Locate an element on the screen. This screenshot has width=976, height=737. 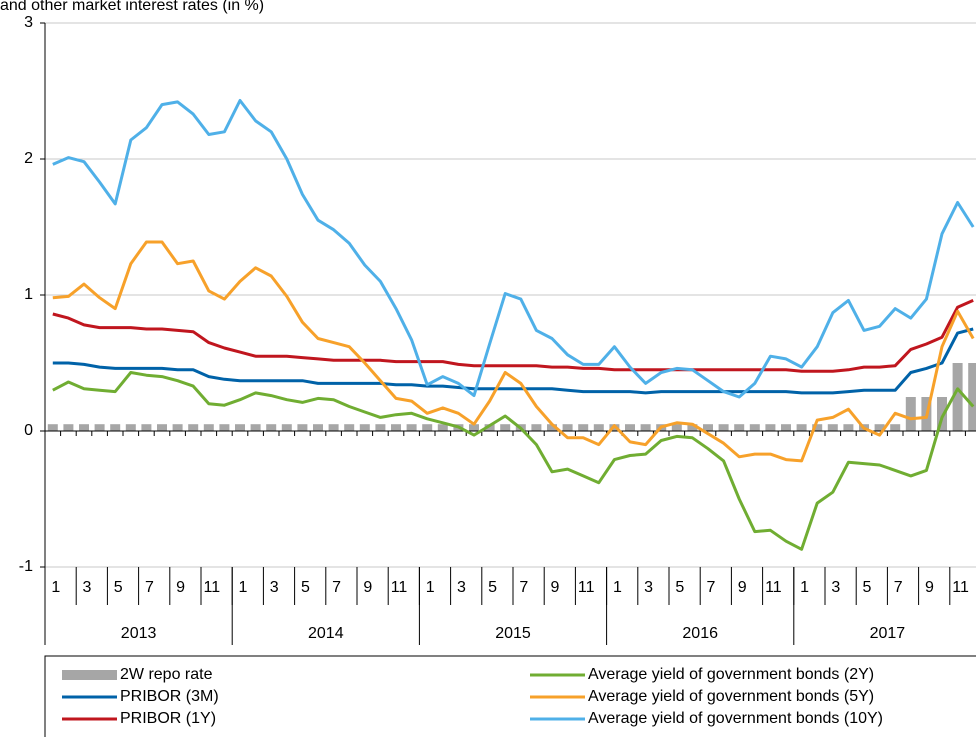
y-tick-label: 3 is located at coordinates (28, 22).